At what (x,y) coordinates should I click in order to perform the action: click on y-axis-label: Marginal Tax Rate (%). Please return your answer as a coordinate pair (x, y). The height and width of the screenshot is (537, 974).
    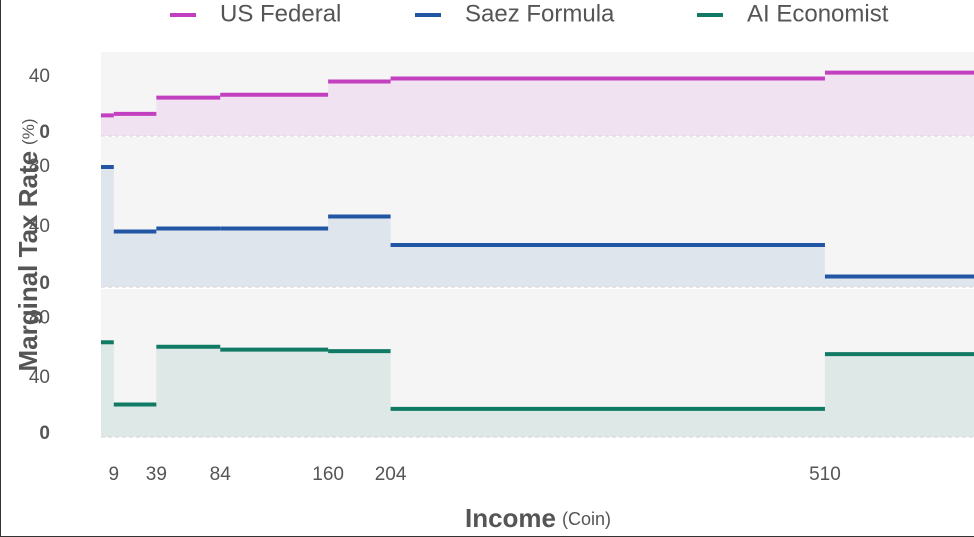
    Looking at the image, I should click on (28, 244).